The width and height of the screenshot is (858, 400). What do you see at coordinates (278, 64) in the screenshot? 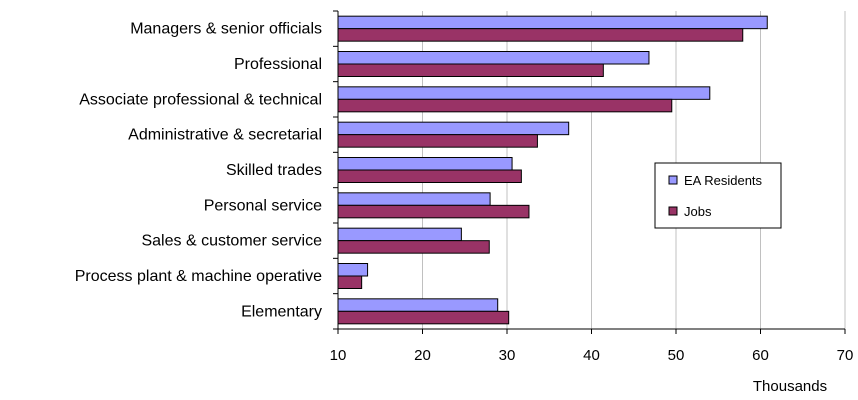
I see `category-label: Professional` at bounding box center [278, 64].